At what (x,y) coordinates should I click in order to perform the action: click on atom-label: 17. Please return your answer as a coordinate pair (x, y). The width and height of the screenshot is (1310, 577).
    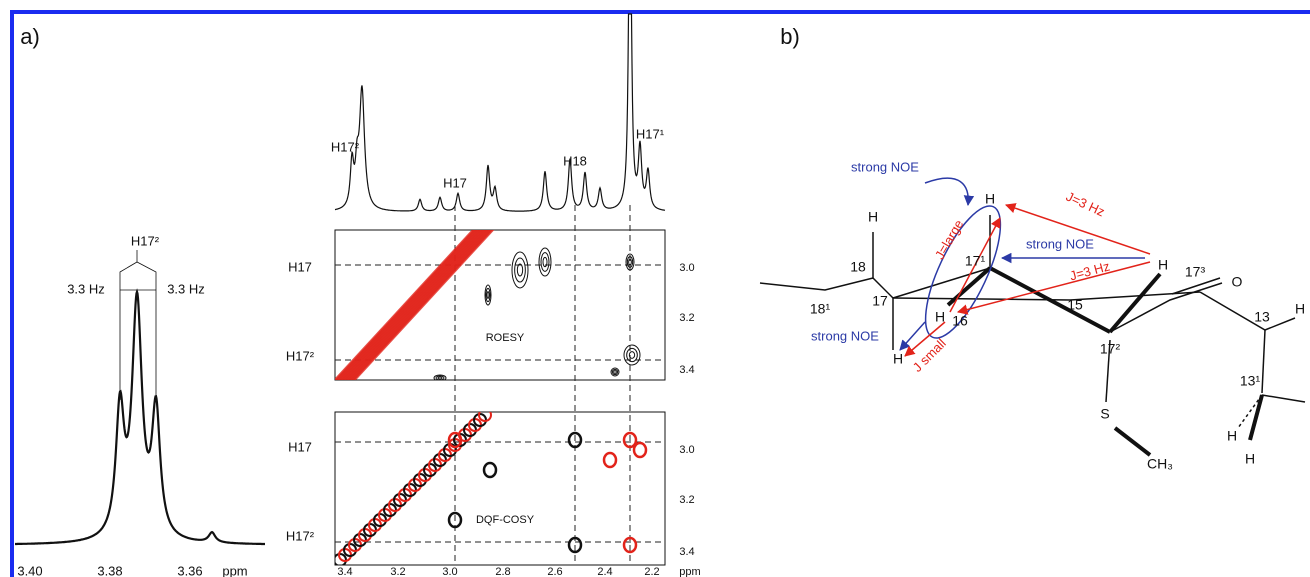
    Looking at the image, I should click on (880, 301).